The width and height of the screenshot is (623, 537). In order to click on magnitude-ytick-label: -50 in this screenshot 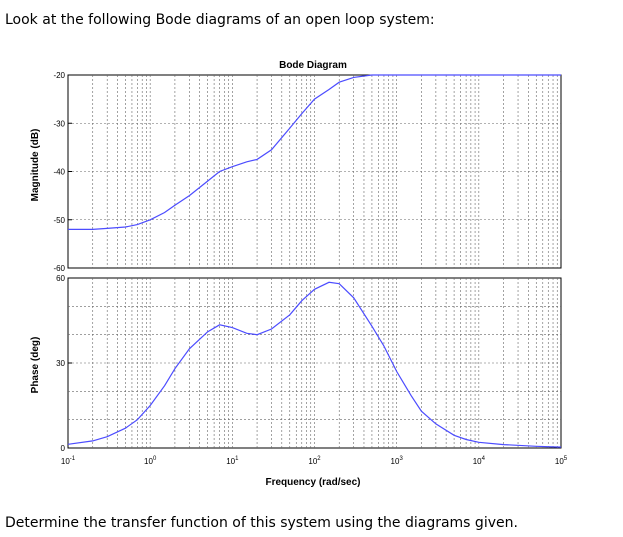, I will do `click(59, 220)`.